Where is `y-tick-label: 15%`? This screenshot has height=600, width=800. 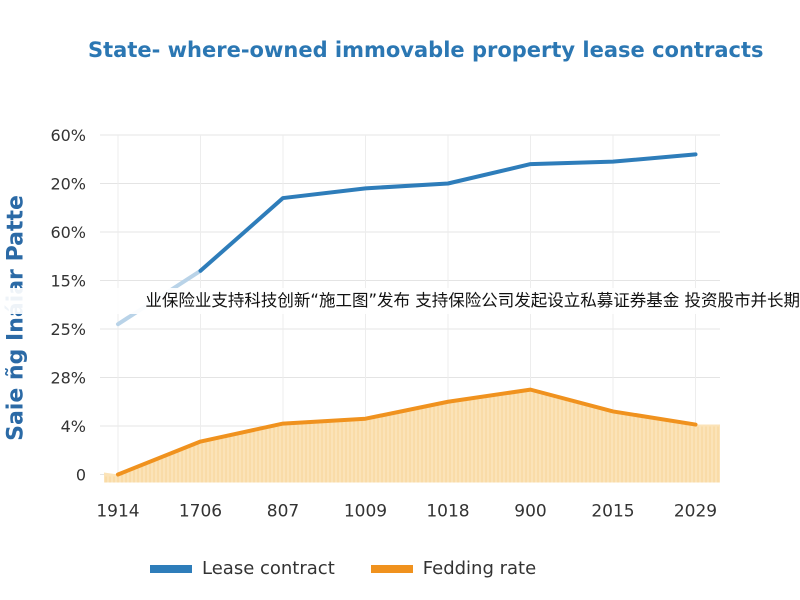 y-tick-label: 15% is located at coordinates (68, 281).